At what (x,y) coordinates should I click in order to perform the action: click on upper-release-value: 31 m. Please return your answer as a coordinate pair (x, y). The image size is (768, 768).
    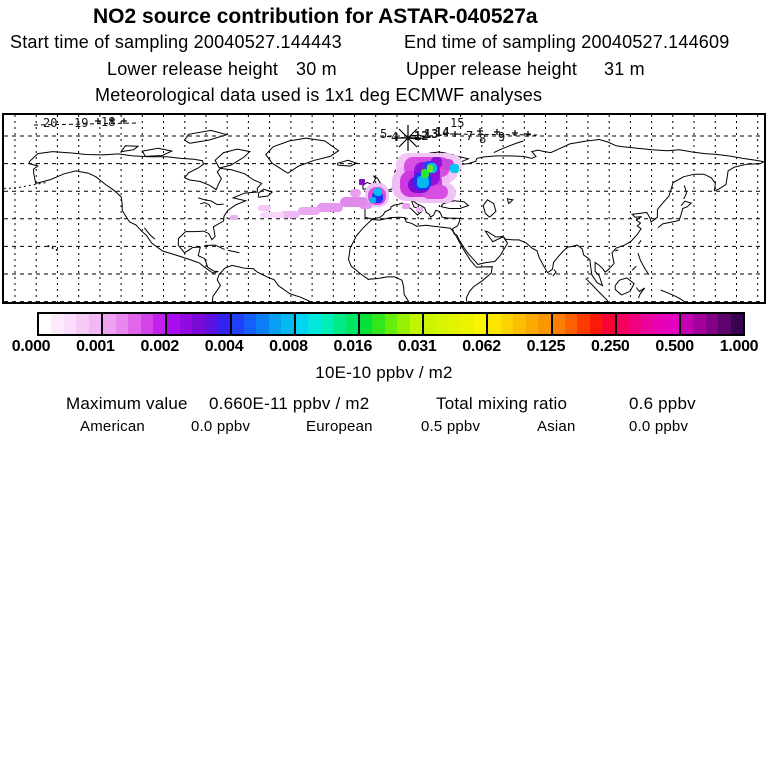
    Looking at the image, I should click on (624, 69).